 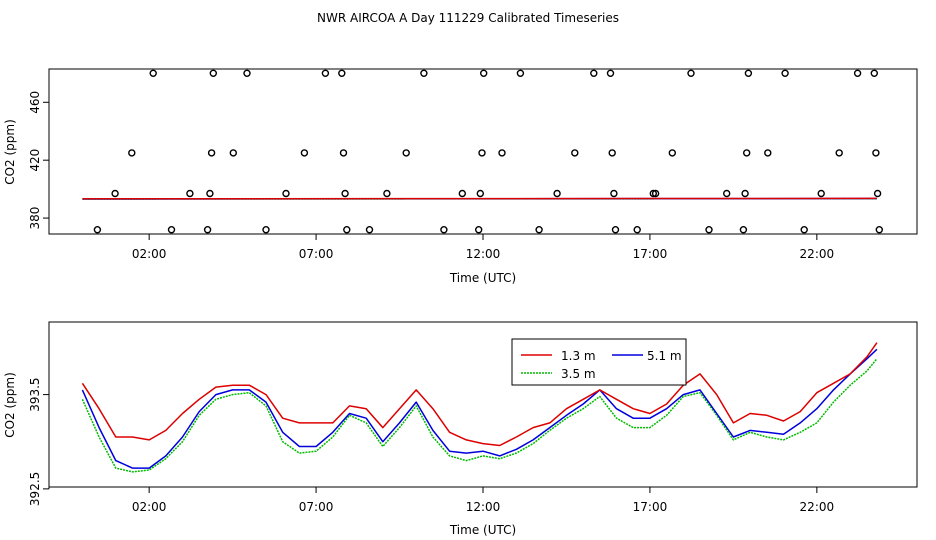 I want to click on legend-label-1-3m: 1.3 m, so click(x=578, y=356).